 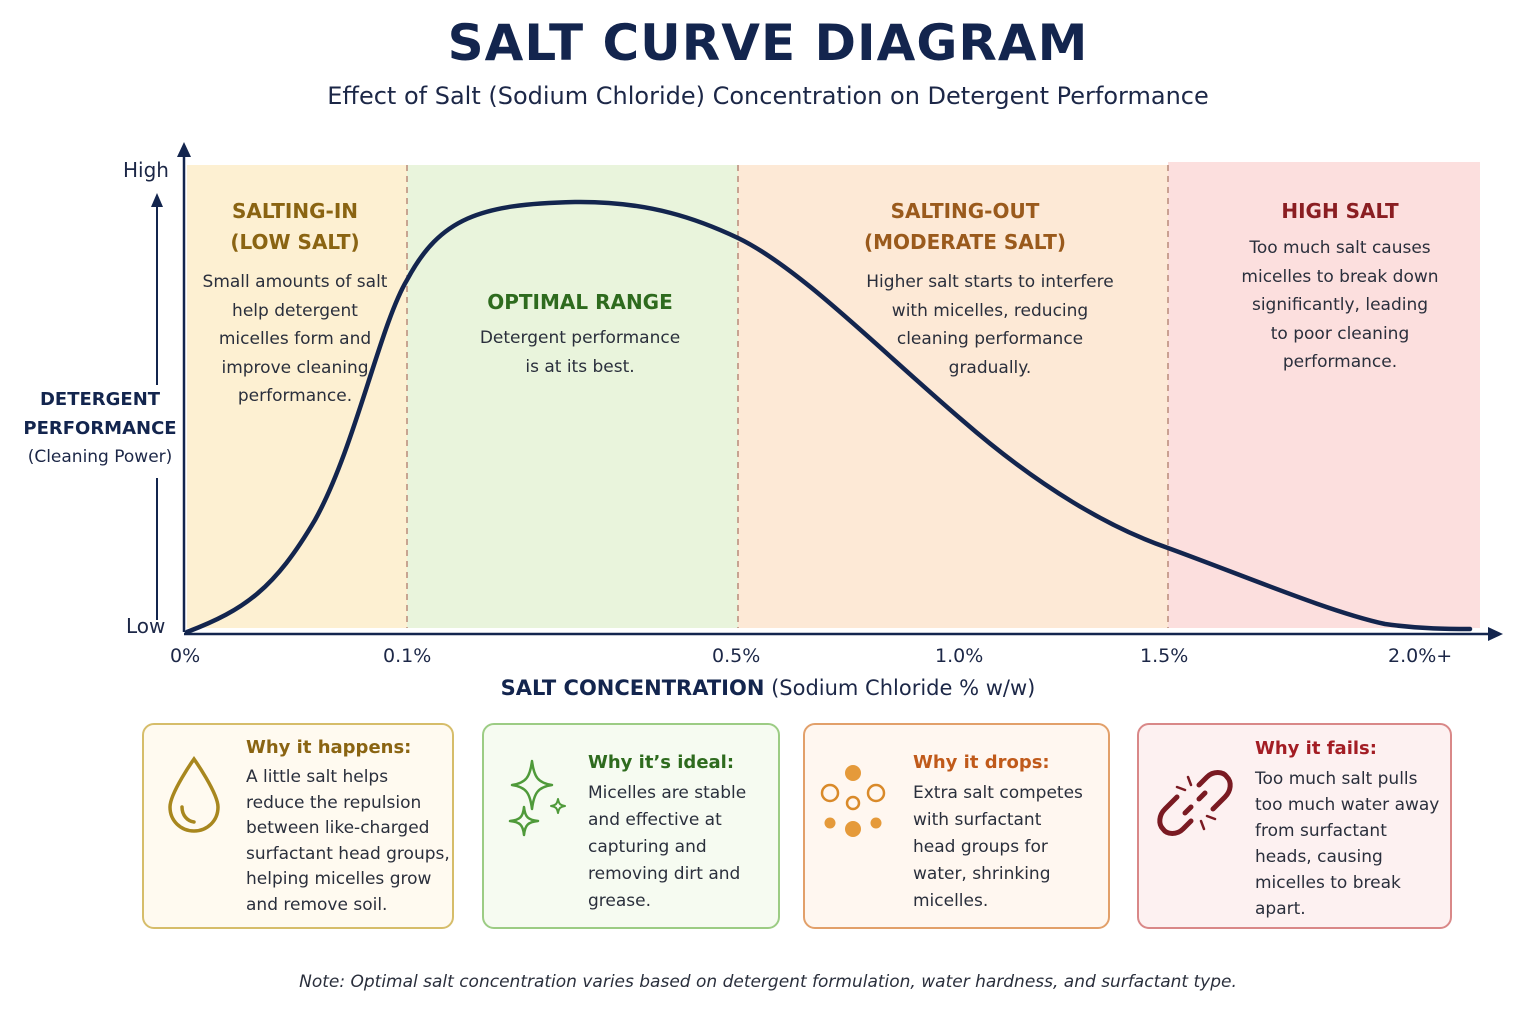 I want to click on y-axis-arrow, so click(x=184, y=149).